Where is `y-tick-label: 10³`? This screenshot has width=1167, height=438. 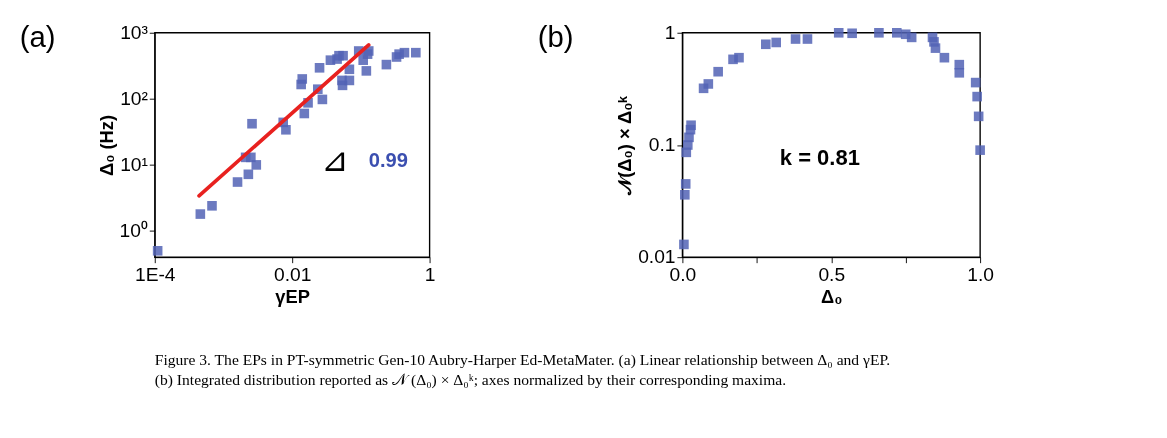 y-tick-label: 10³ is located at coordinates (134, 32).